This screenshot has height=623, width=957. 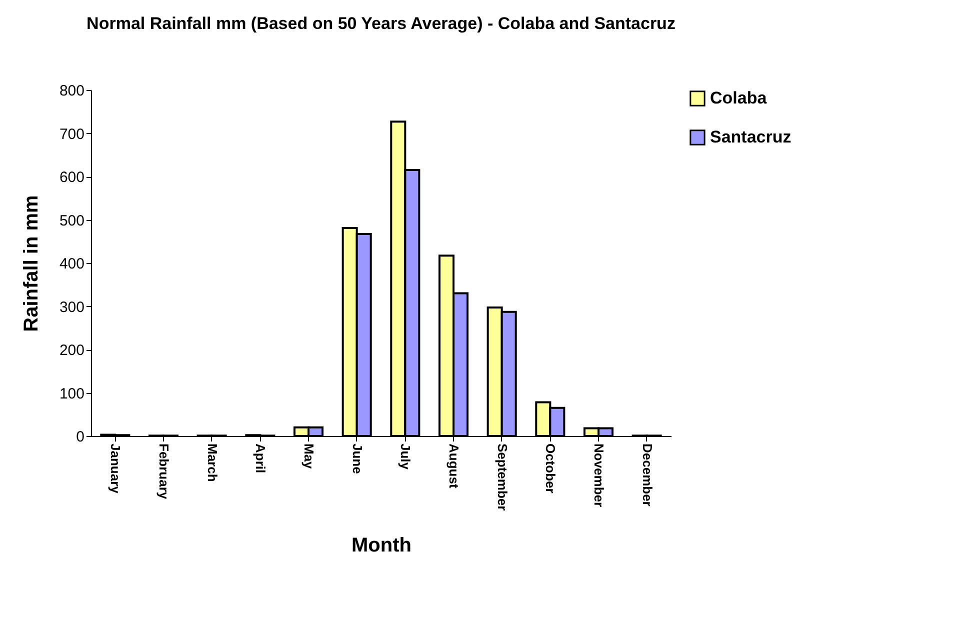 What do you see at coordinates (116, 469) in the screenshot?
I see `x-tick-label: January` at bounding box center [116, 469].